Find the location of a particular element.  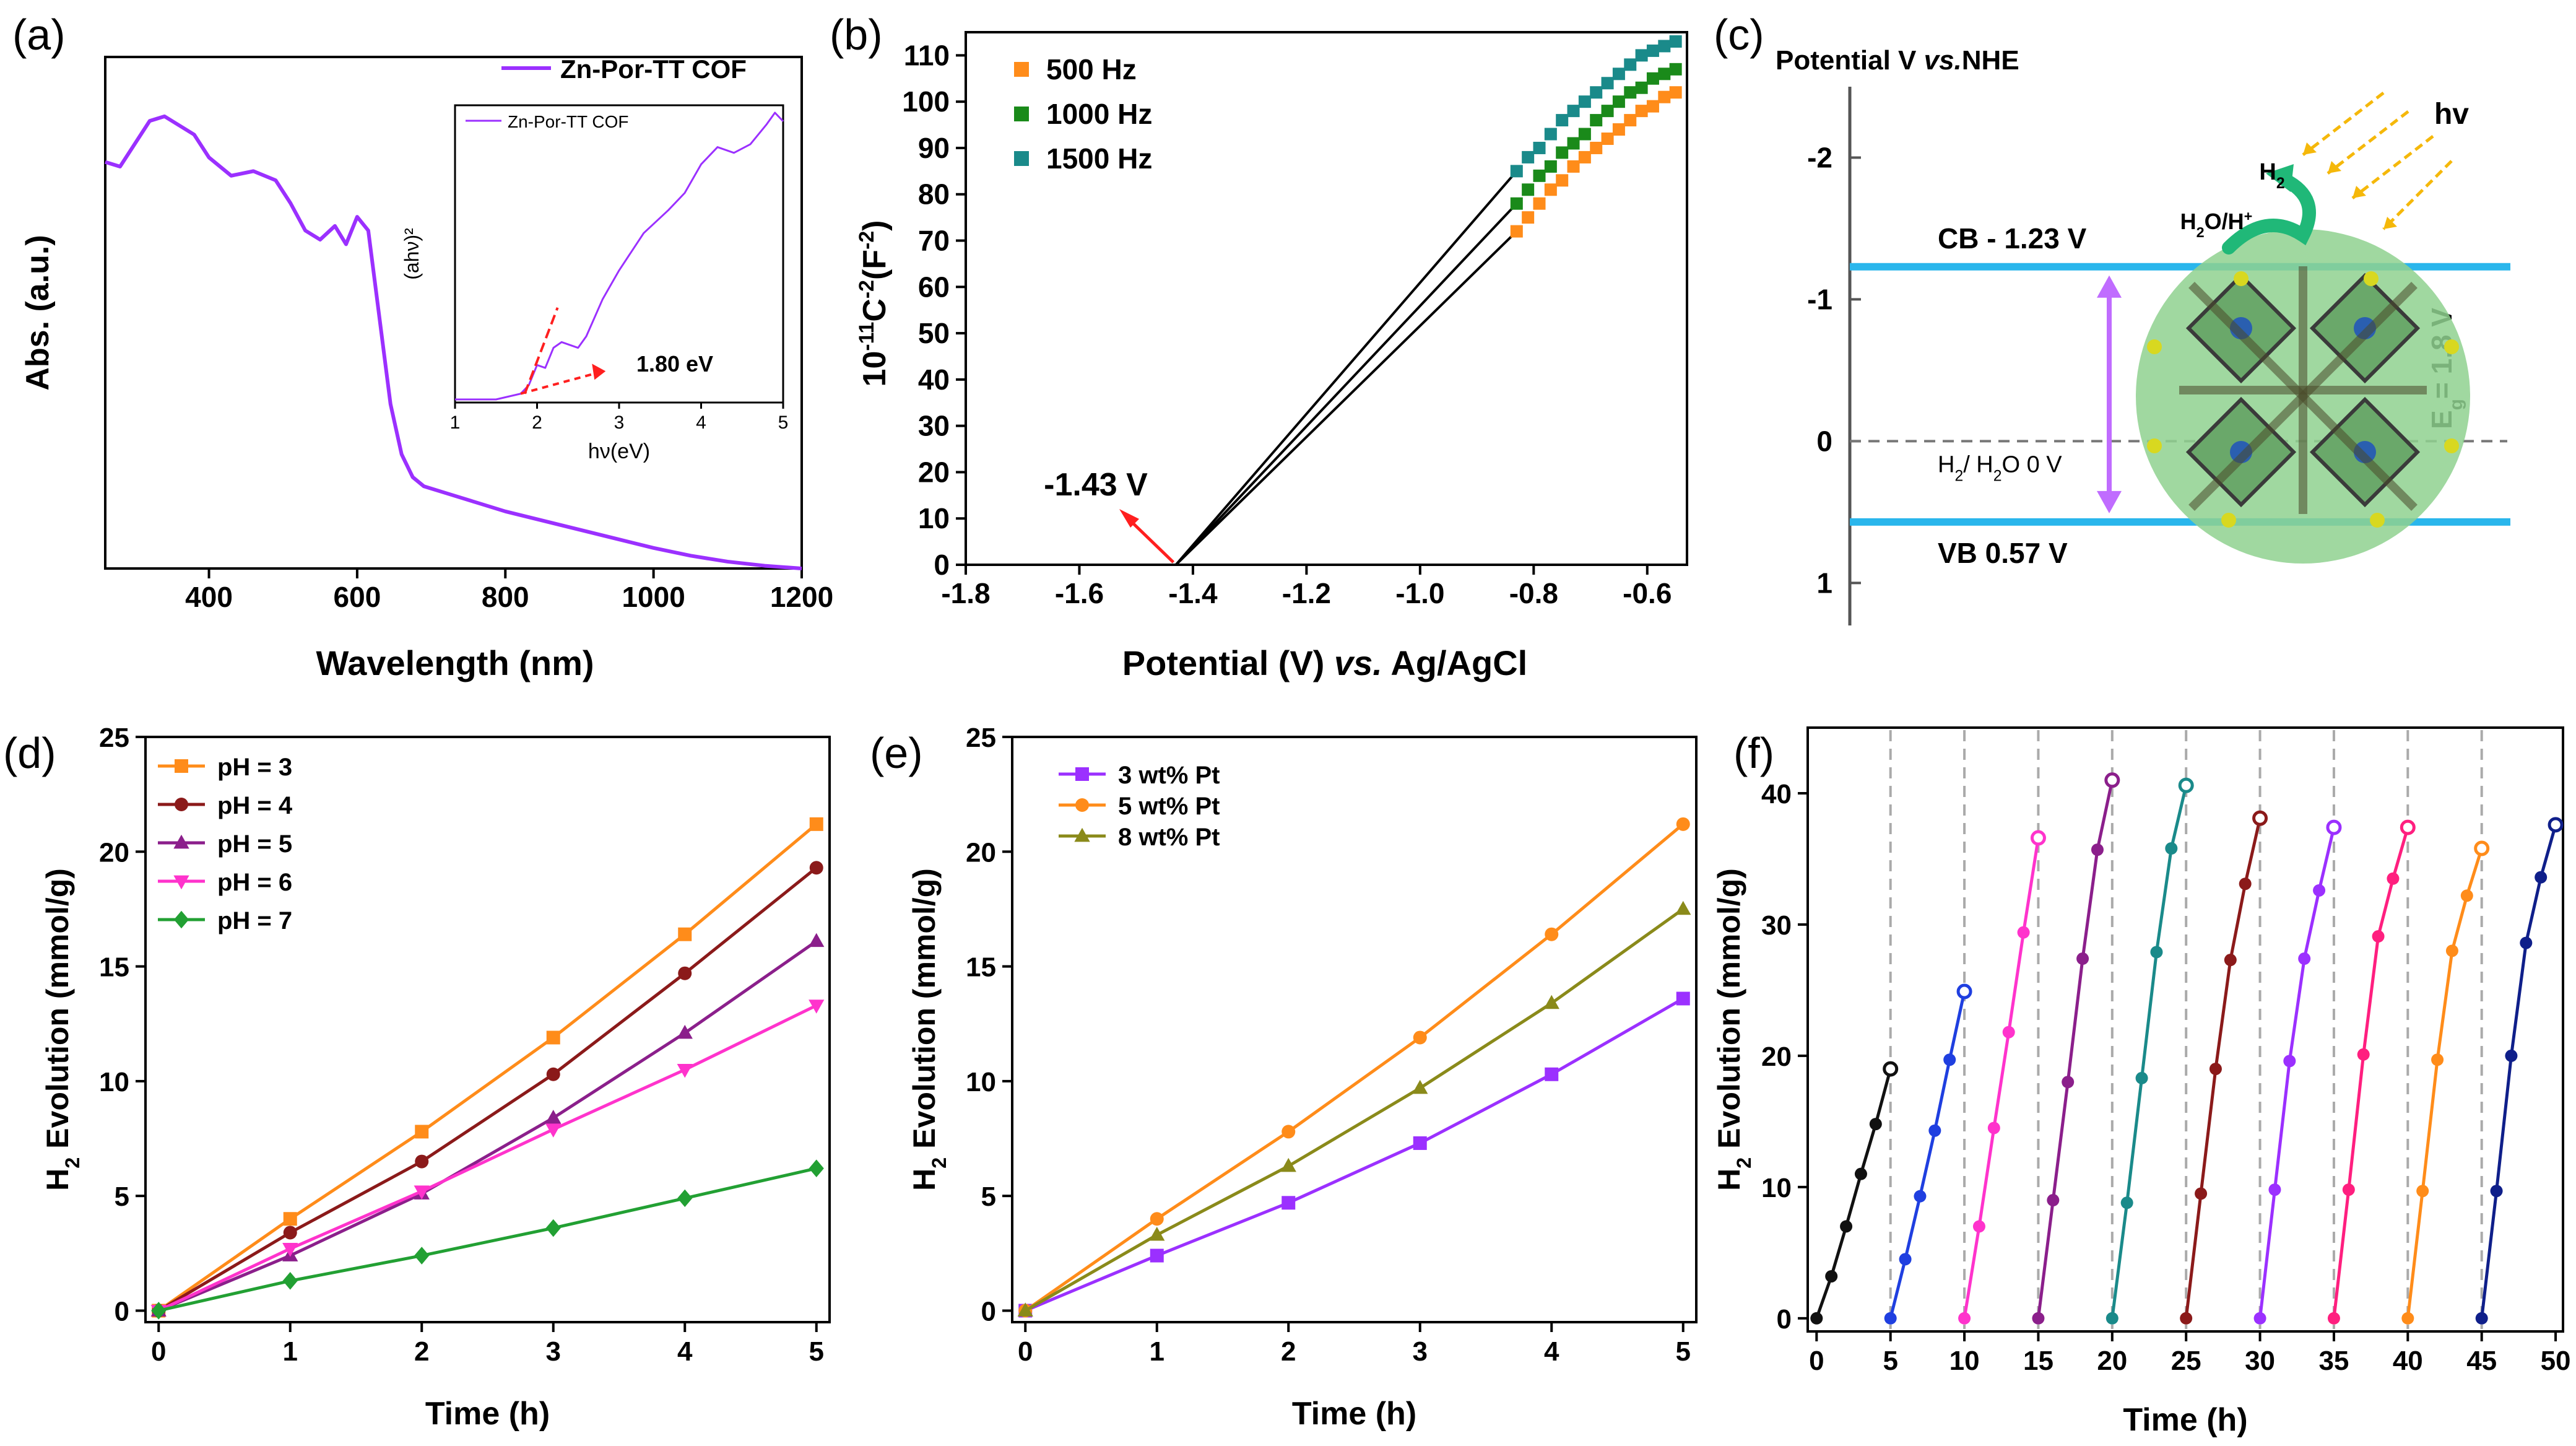

x-tick-label: 35 is located at coordinates (2333, 1361).